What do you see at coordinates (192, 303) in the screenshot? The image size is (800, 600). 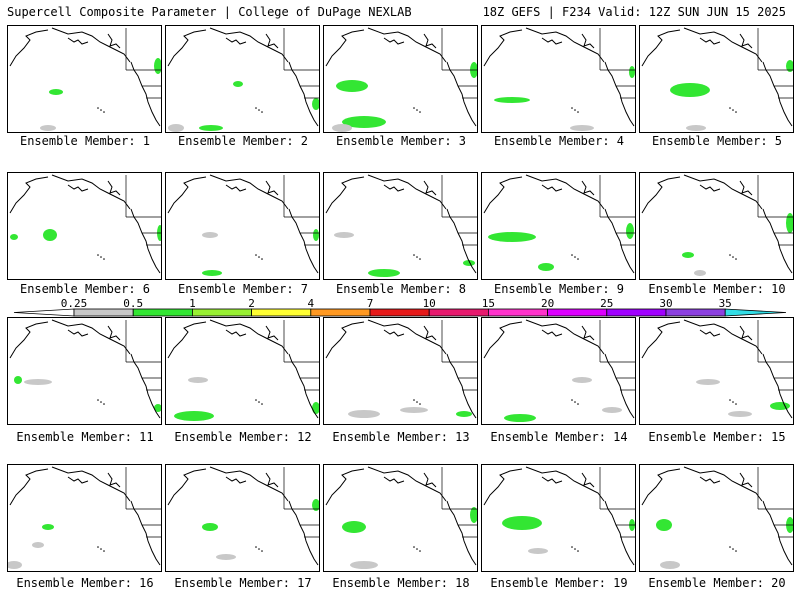 I see `colorbar-tick-label: 1` at bounding box center [192, 303].